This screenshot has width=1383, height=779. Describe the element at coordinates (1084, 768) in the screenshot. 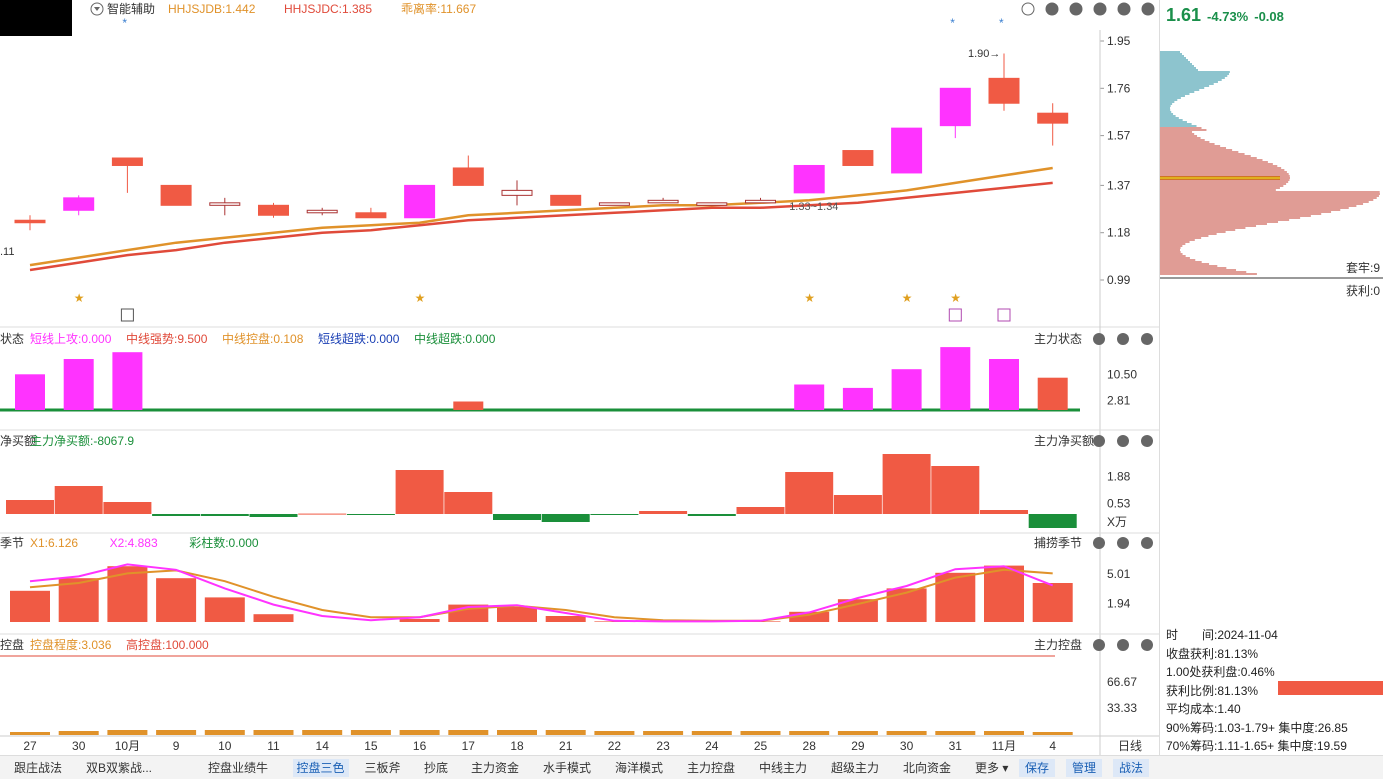

I see `button-管理: 管理` at that location.